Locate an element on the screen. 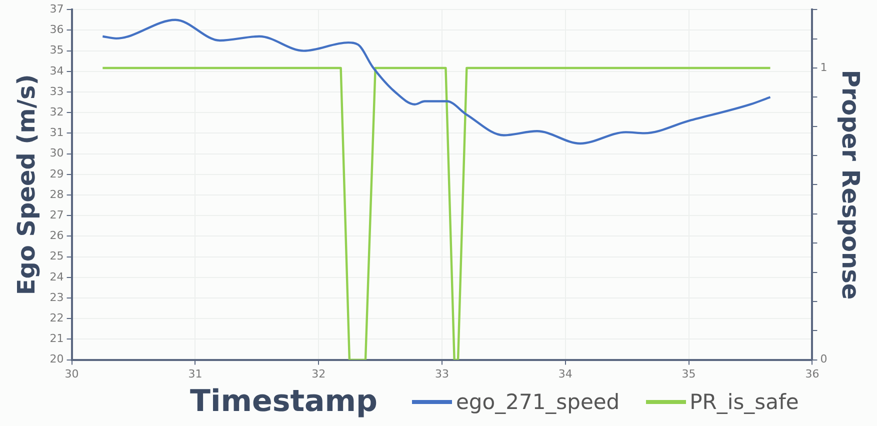 This screenshot has height=426, width=877. y-tick-label: 28 is located at coordinates (57, 194).